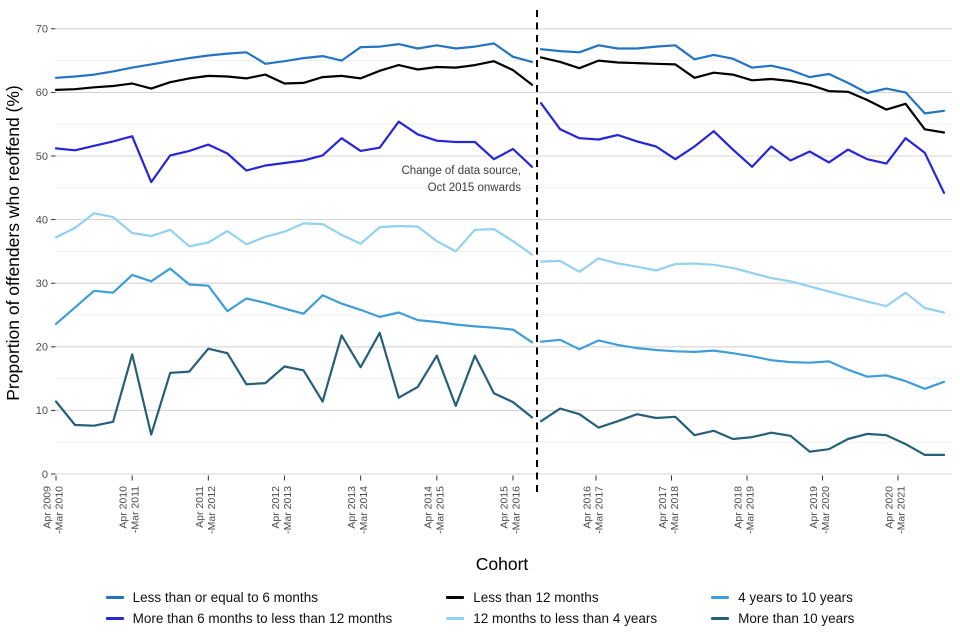  I want to click on y-tick-label: 20, so click(42, 348).